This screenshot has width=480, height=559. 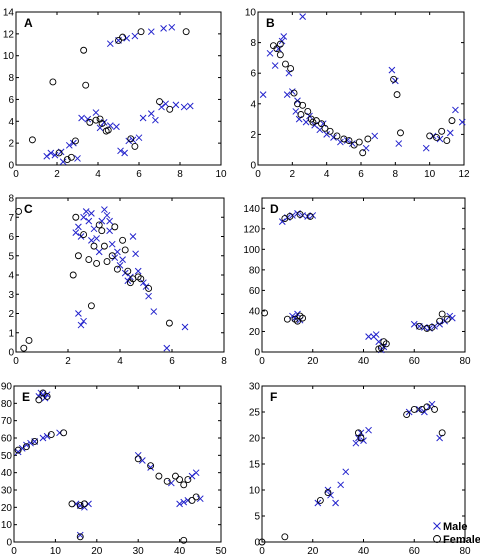 What do you see at coordinates (415, 361) in the screenshot?
I see `x-tick-label: 60` at bounding box center [415, 361].